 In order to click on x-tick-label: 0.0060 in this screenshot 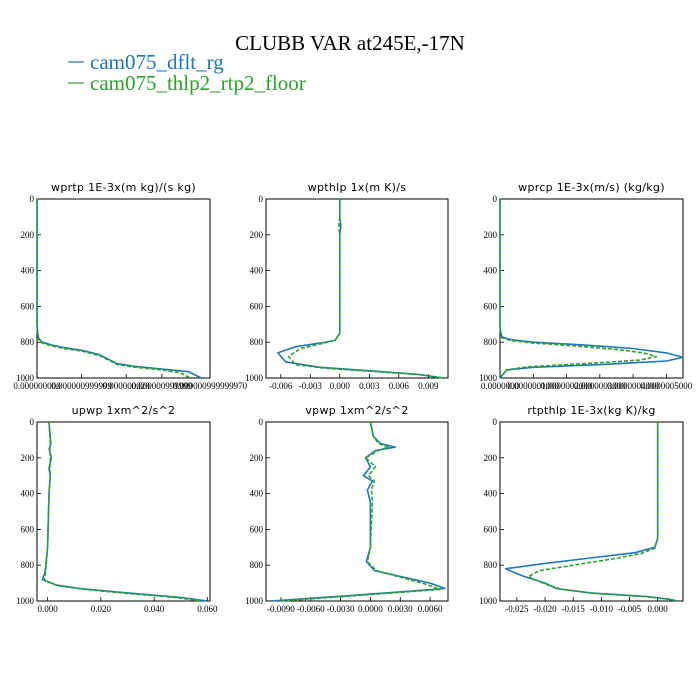, I will do `click(430, 609)`.